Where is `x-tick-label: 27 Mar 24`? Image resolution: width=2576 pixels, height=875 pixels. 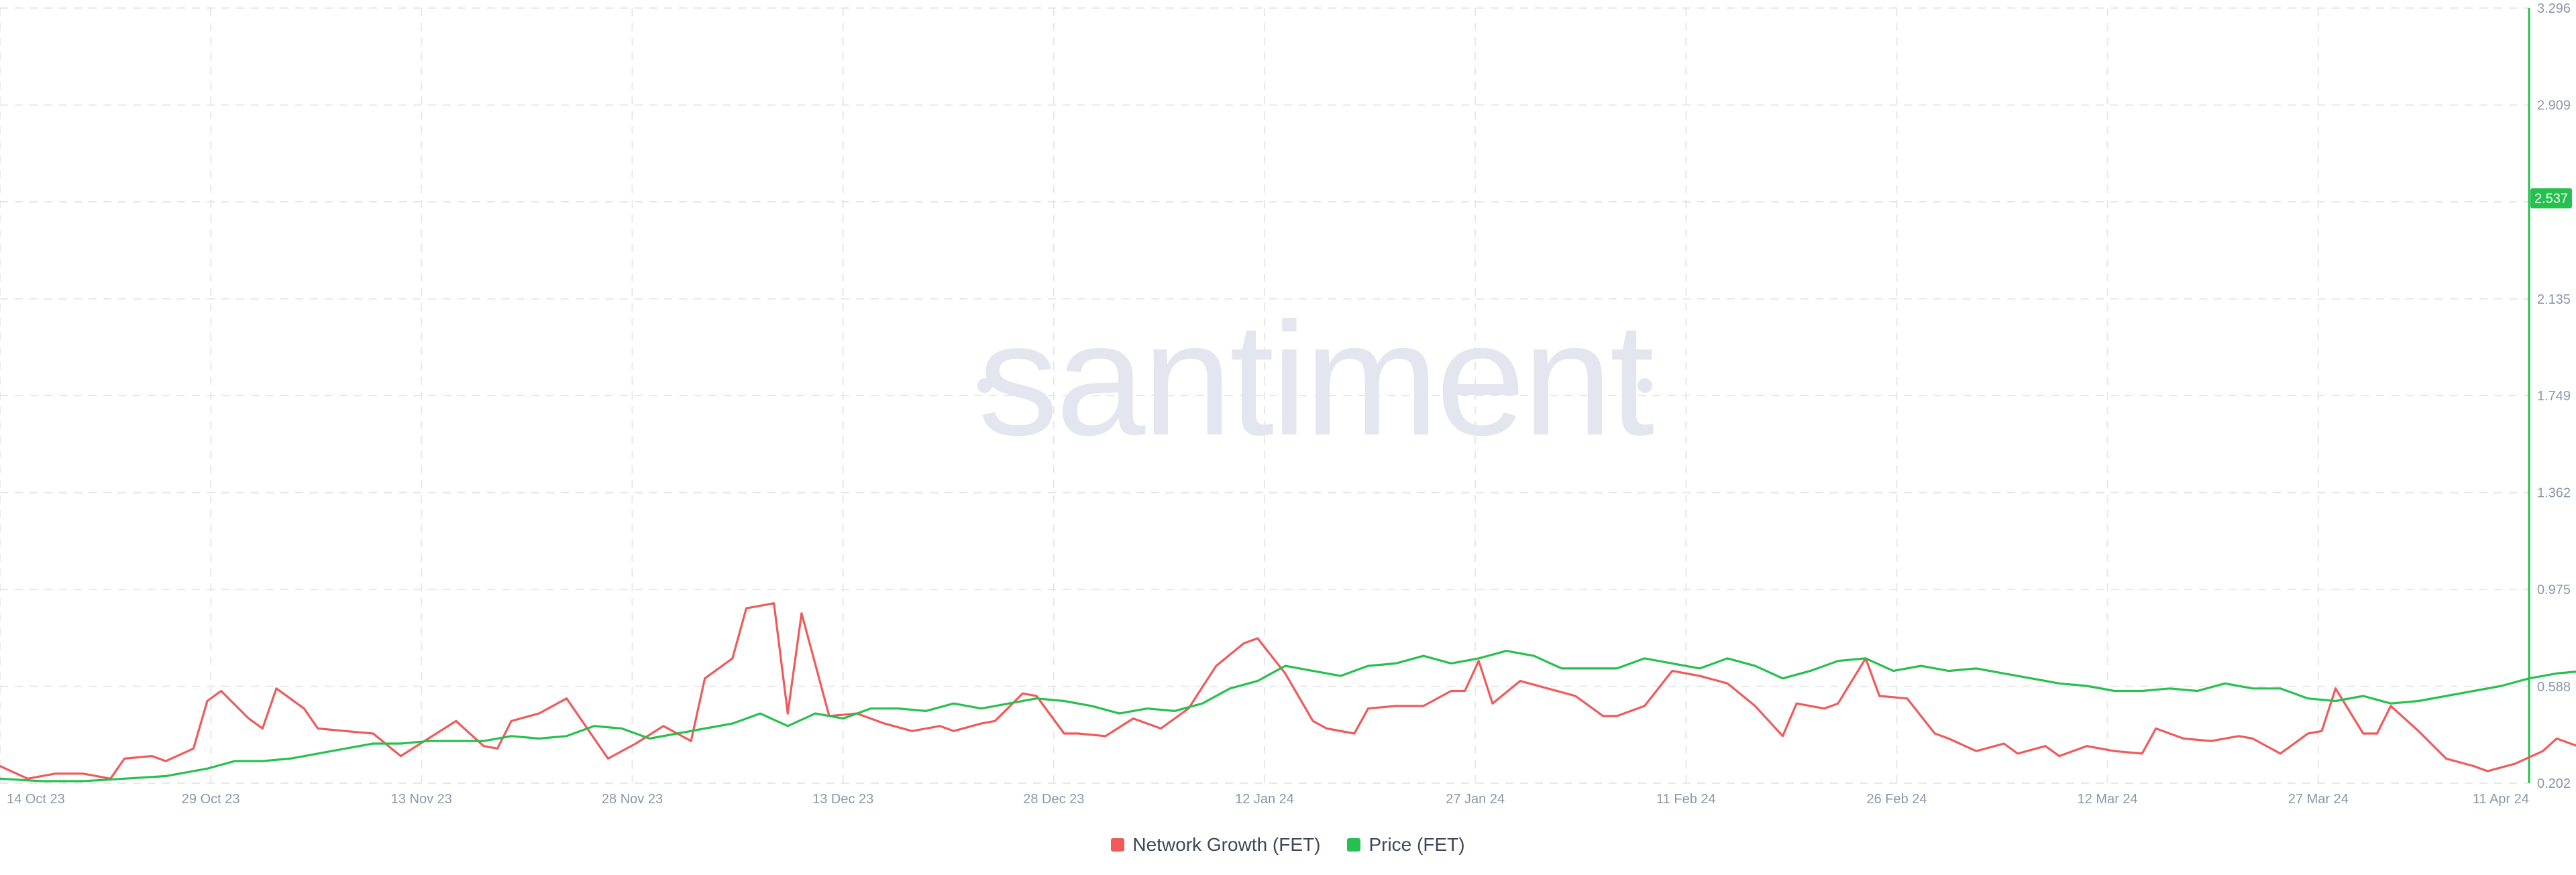 x-tick-label: 27 Mar 24 is located at coordinates (2318, 799).